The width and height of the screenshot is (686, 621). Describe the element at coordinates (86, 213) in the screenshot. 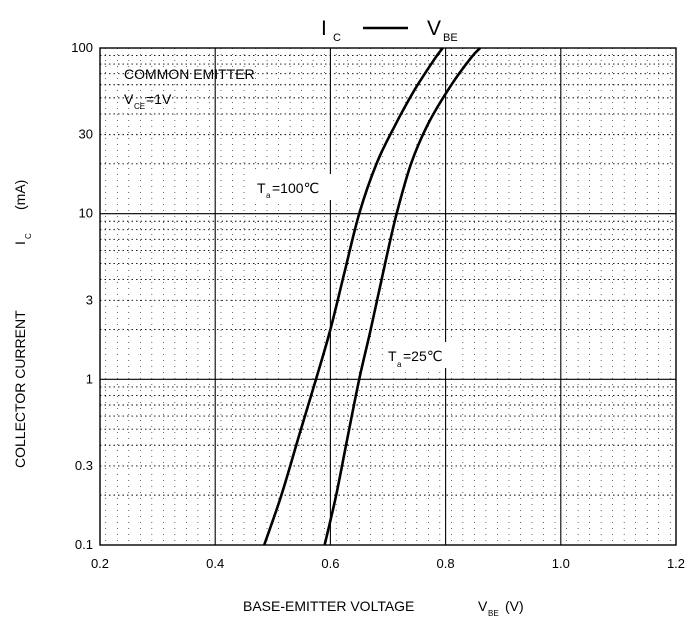

I see `y-tick-label: 10` at that location.